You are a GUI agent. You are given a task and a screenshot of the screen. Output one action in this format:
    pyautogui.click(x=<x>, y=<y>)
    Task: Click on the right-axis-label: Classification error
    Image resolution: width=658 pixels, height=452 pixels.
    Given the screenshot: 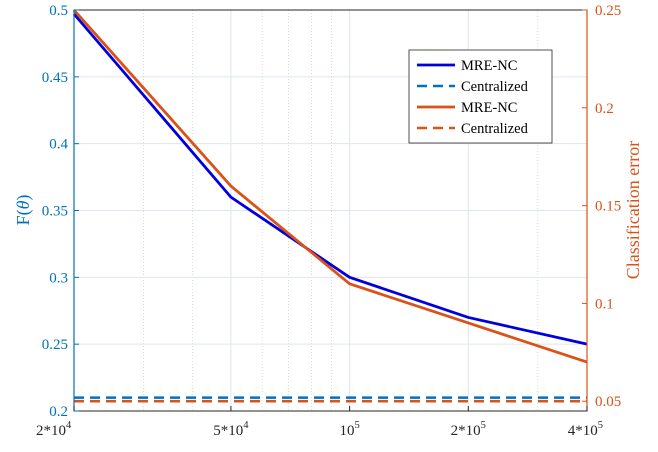 What is the action you would take?
    pyautogui.click(x=633, y=210)
    